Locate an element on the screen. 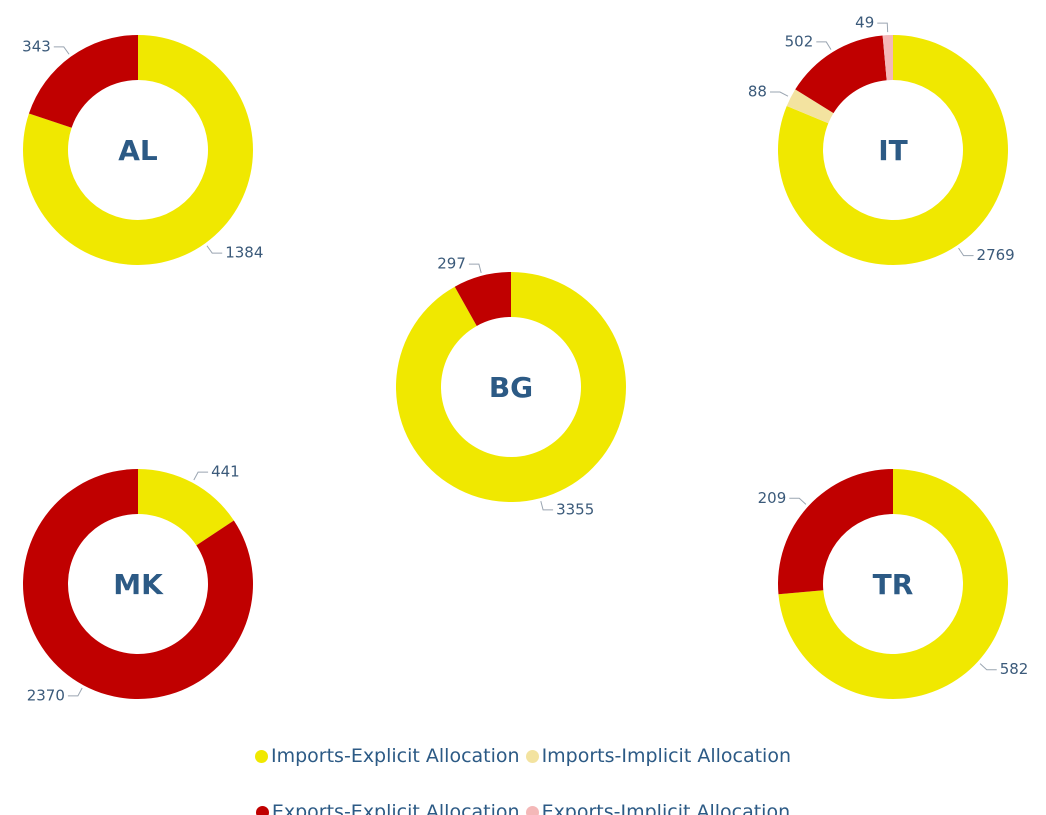 This screenshot has width=1046, height=815. chart-title: IT is located at coordinates (893, 150).